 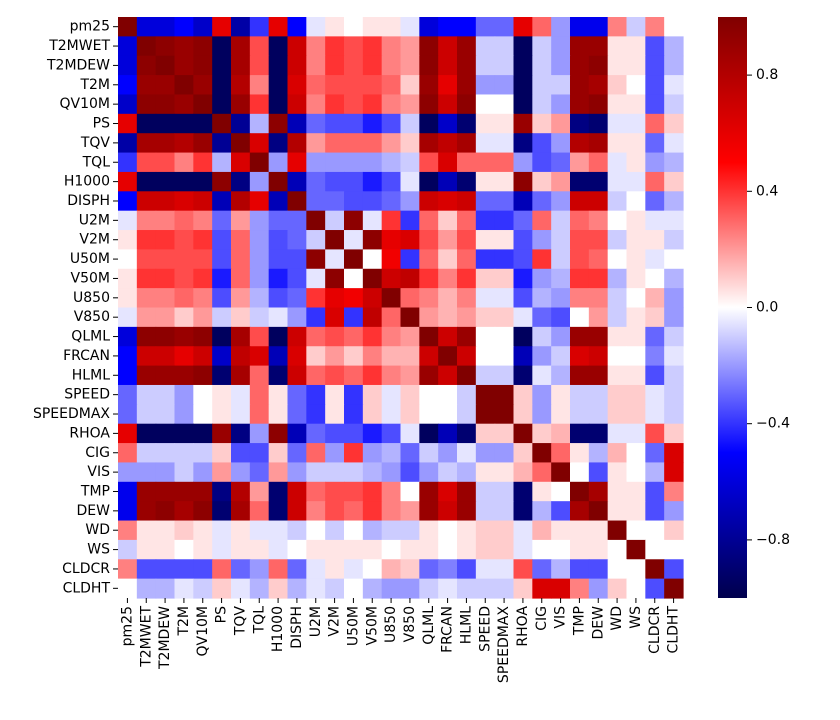 I want to click on heatmap-cell-RHOA-V50M, so click(x=372, y=433).